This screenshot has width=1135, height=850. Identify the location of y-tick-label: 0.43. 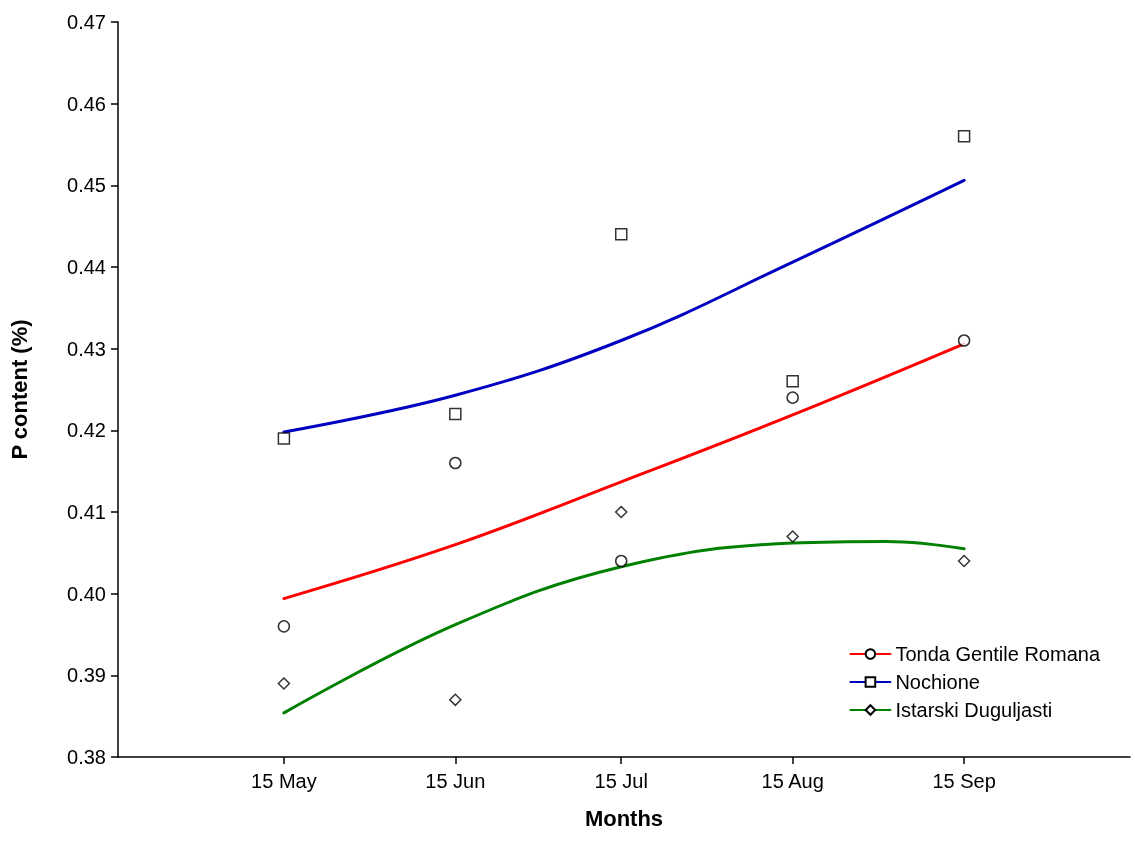
(86, 348).